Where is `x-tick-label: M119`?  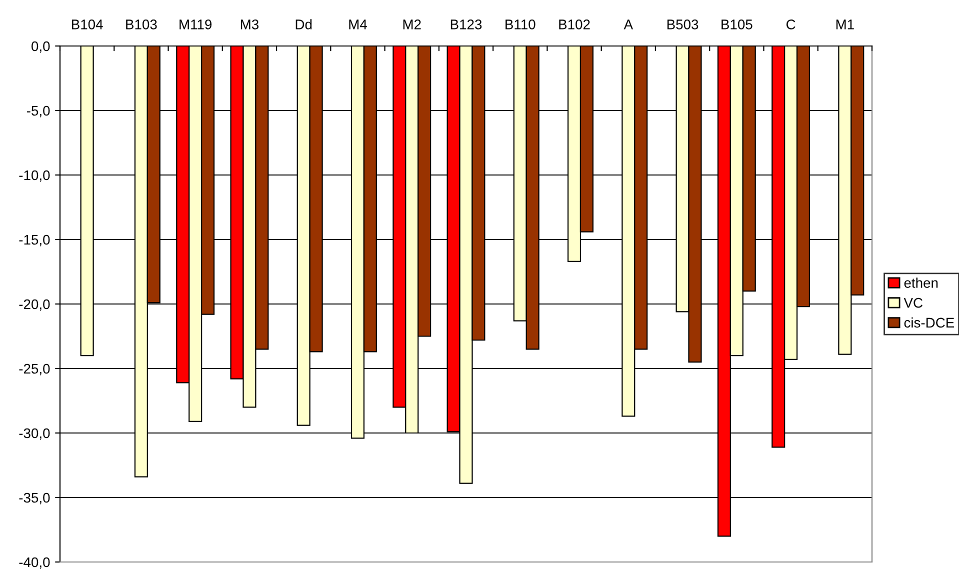
x-tick-label: M119 is located at coordinates (196, 25).